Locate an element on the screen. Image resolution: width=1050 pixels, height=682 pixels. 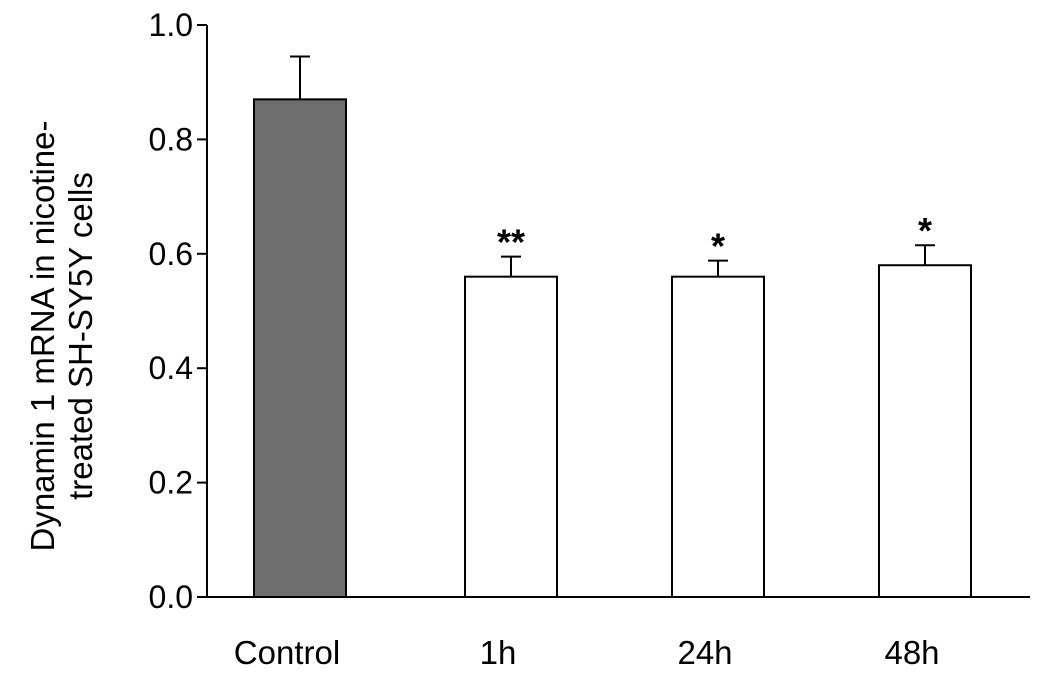
bar-48h is located at coordinates (925, 431).